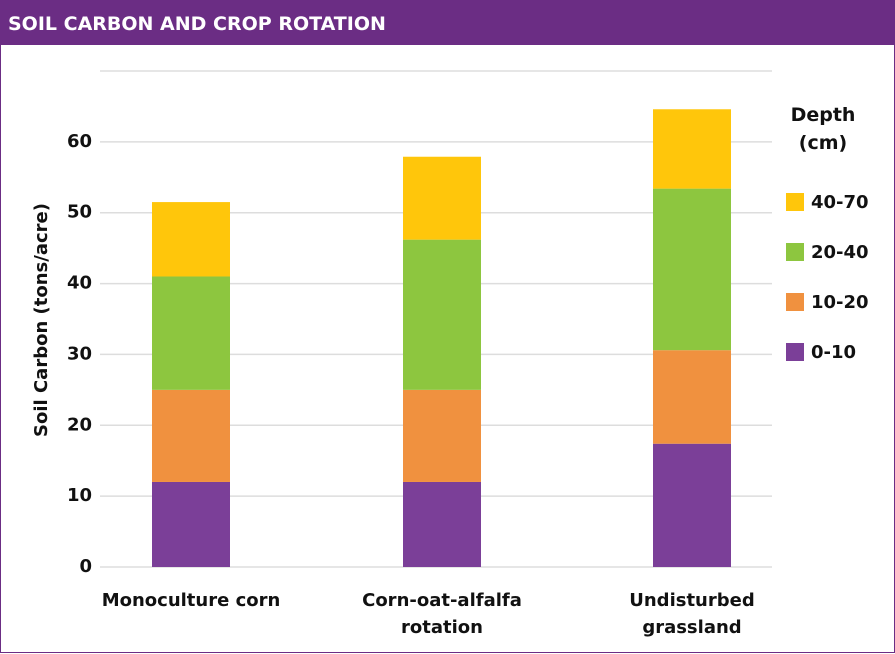 The image size is (895, 654). Describe the element at coordinates (41, 320) in the screenshot. I see `y-axis-label: Soil Carbon (tons/acre)` at that location.